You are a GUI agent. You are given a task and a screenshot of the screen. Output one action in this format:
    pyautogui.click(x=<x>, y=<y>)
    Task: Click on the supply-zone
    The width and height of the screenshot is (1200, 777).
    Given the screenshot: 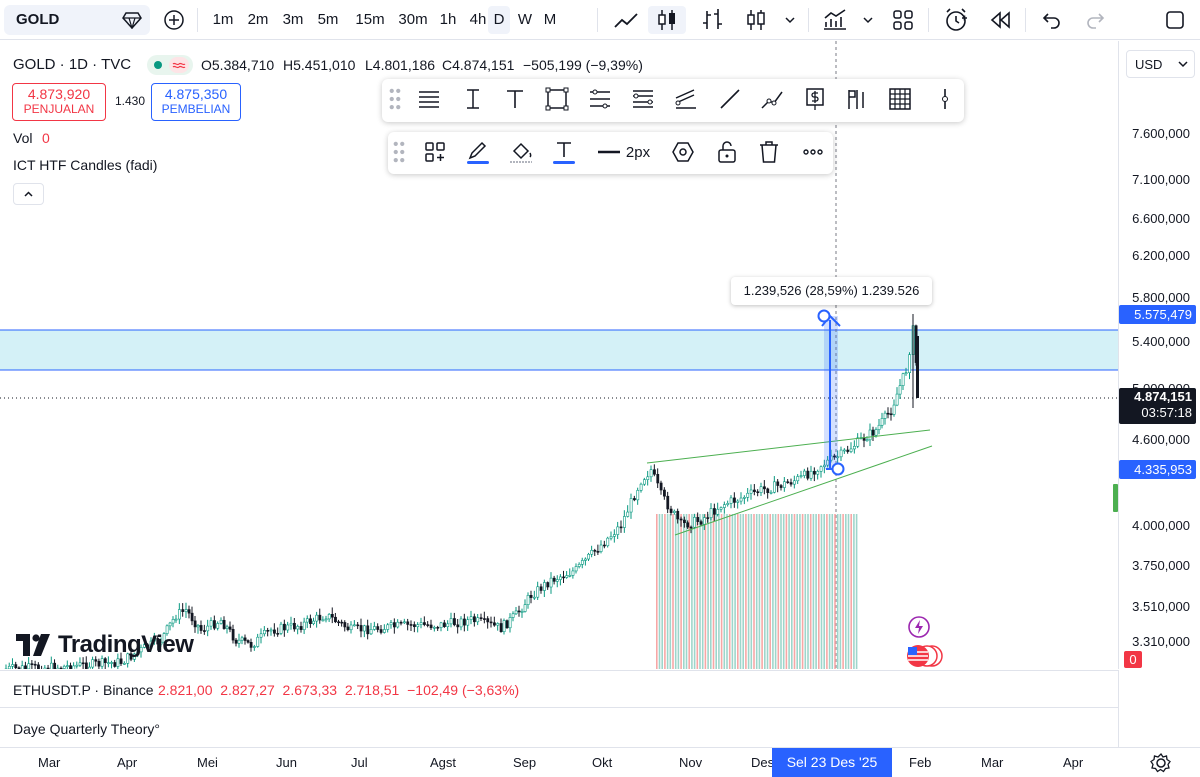 What is the action you would take?
    pyautogui.click(x=559, y=350)
    